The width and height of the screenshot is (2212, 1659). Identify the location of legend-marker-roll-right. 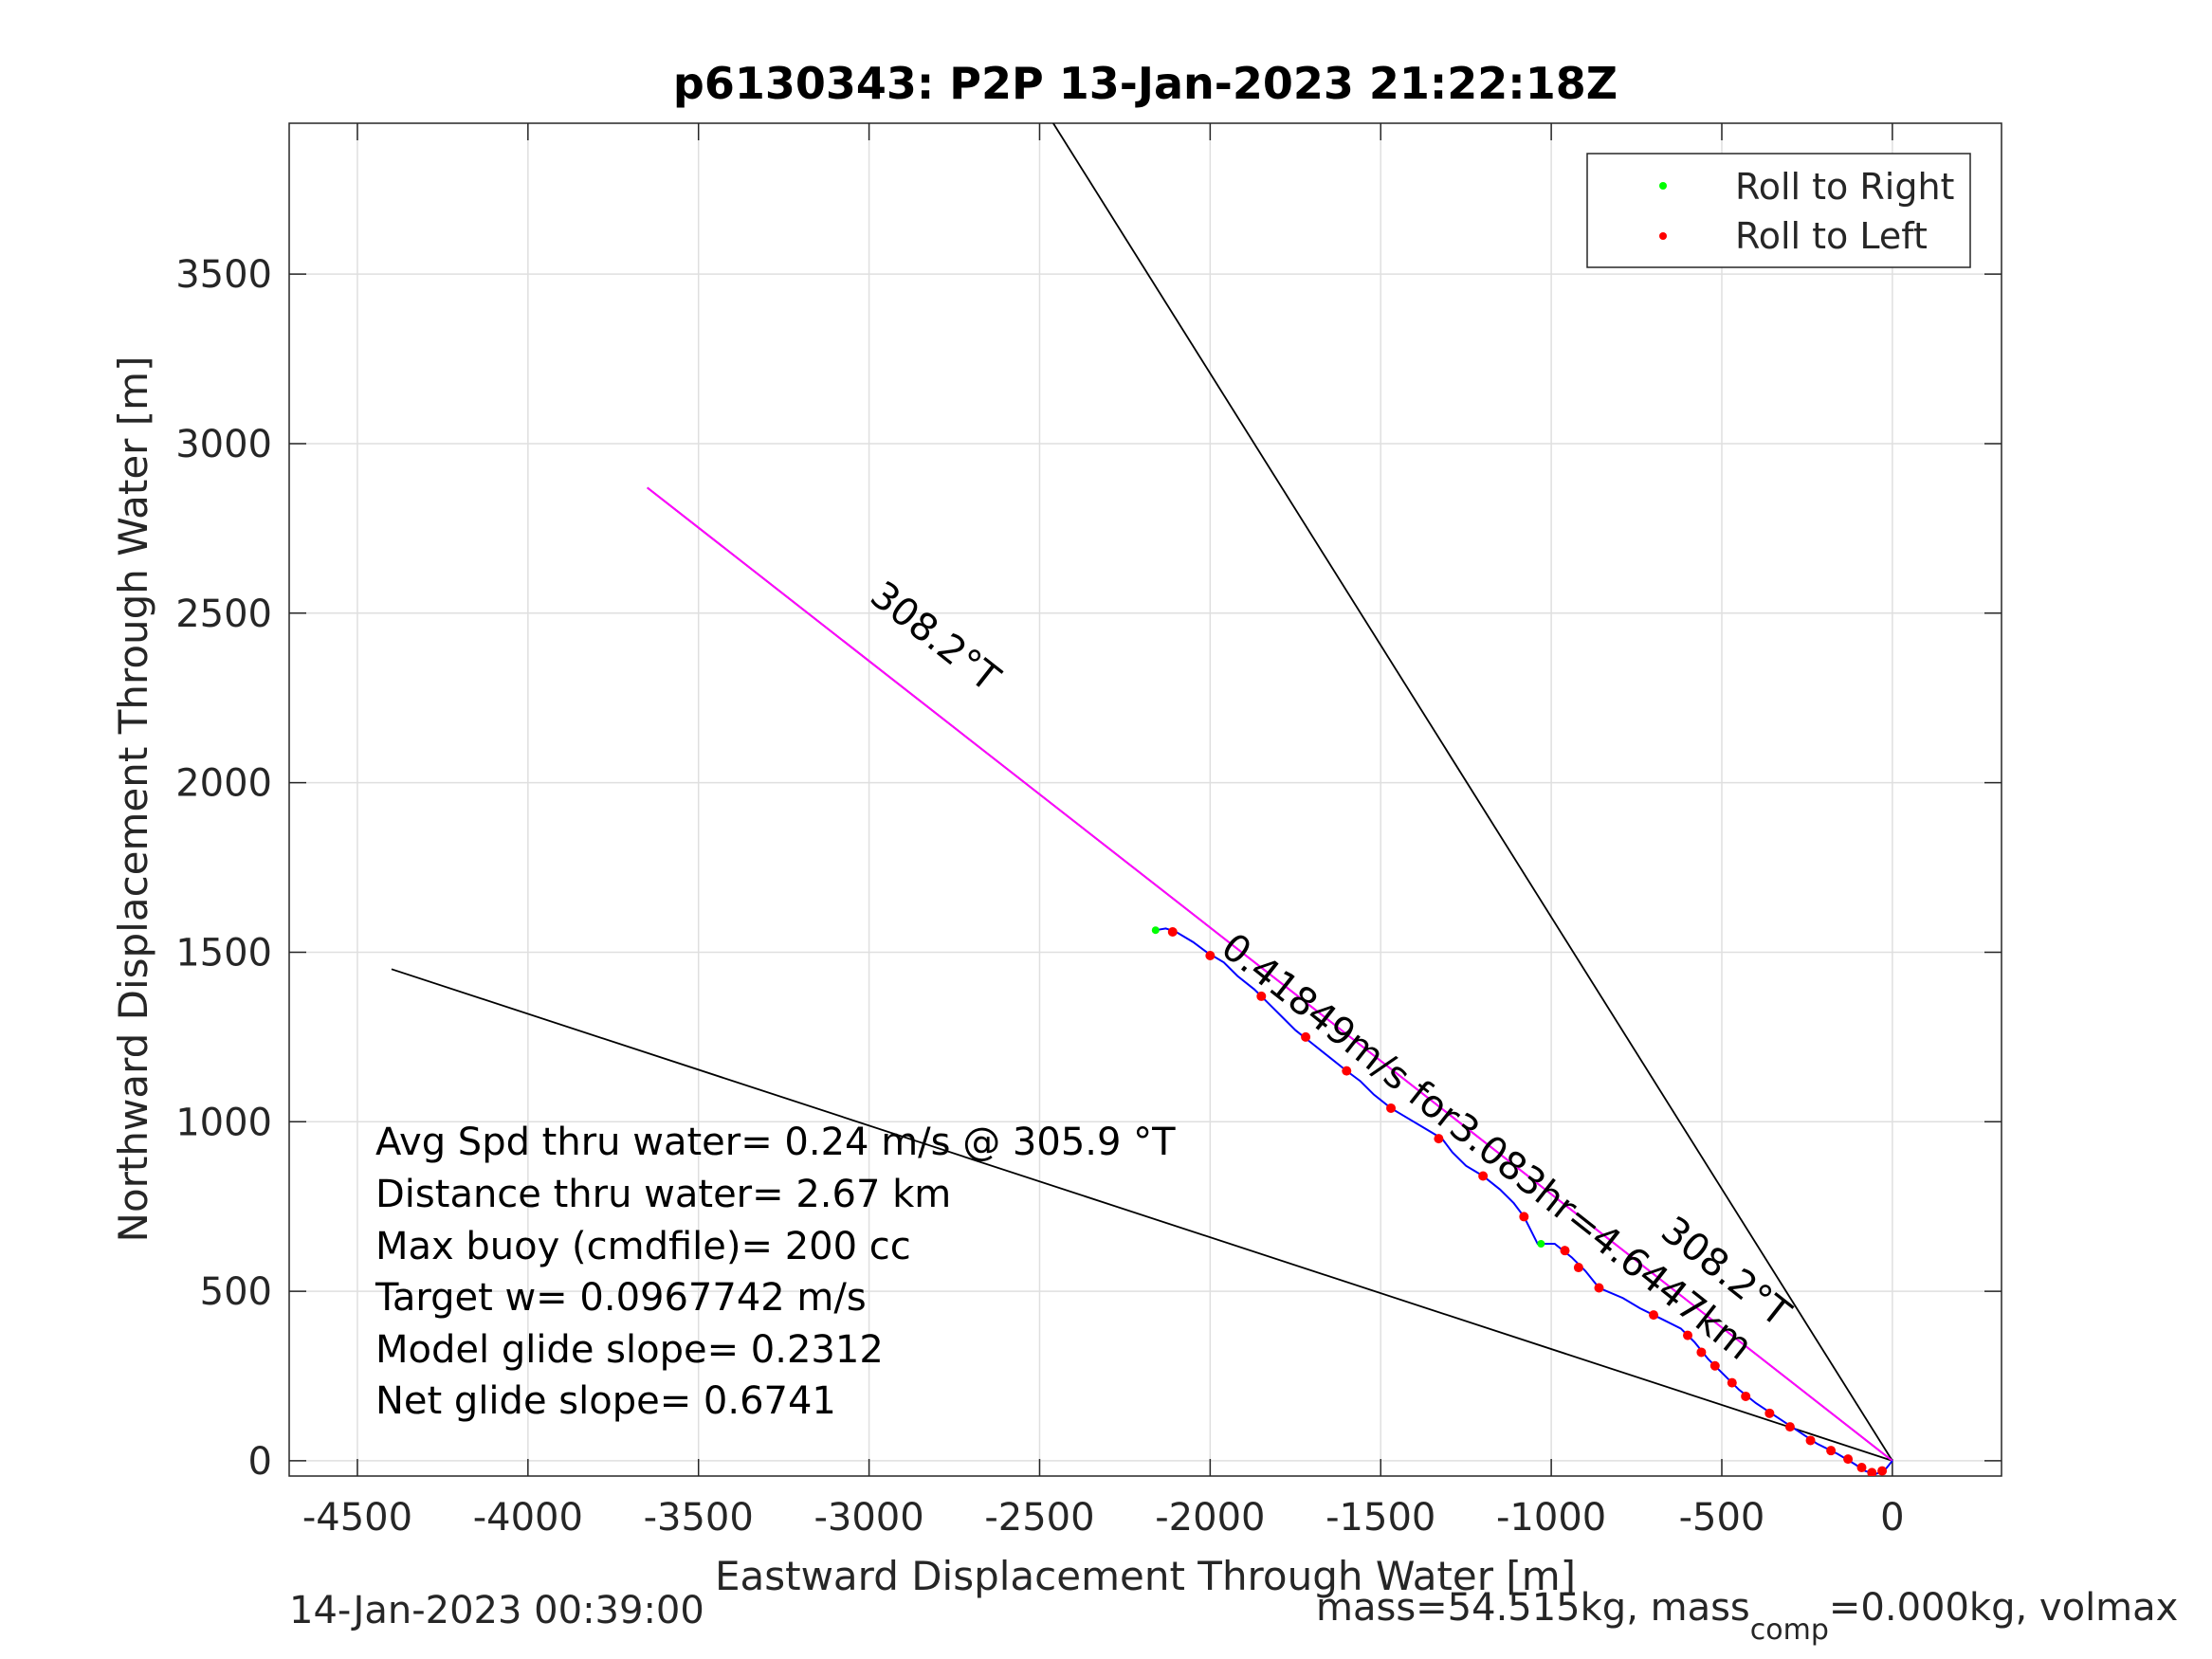
(1663, 186).